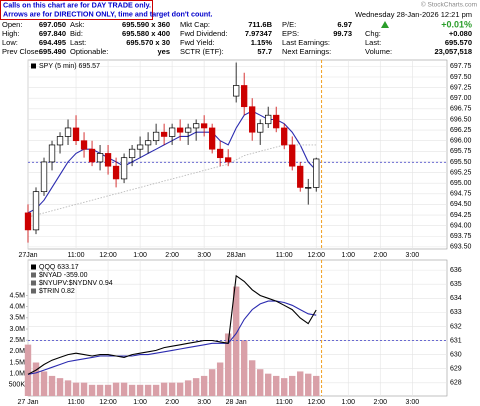 Image resolution: width=480 pixels, height=406 pixels. Describe the element at coordinates (461, 109) in the screenshot. I see `y-tick-label: 696.75` at that location.